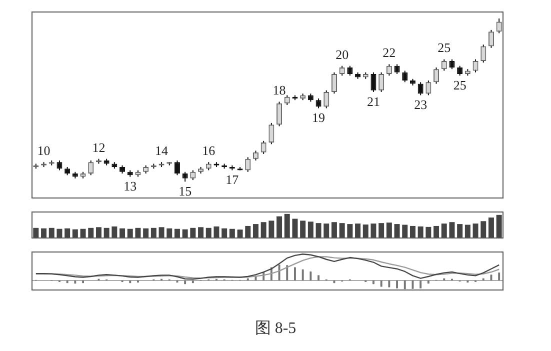 The image size is (551, 351). Describe the element at coordinates (162, 150) in the screenshot. I see `annotation: 14` at that location.